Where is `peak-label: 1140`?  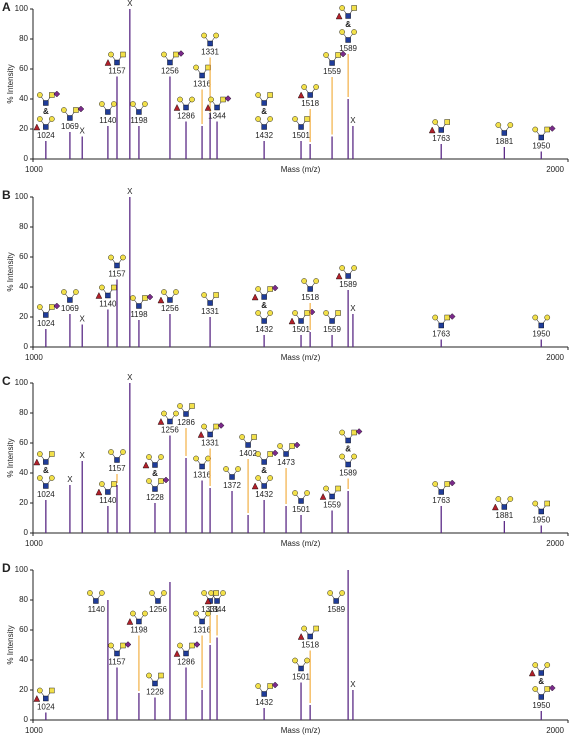 peak-label: 1140 is located at coordinates (108, 304).